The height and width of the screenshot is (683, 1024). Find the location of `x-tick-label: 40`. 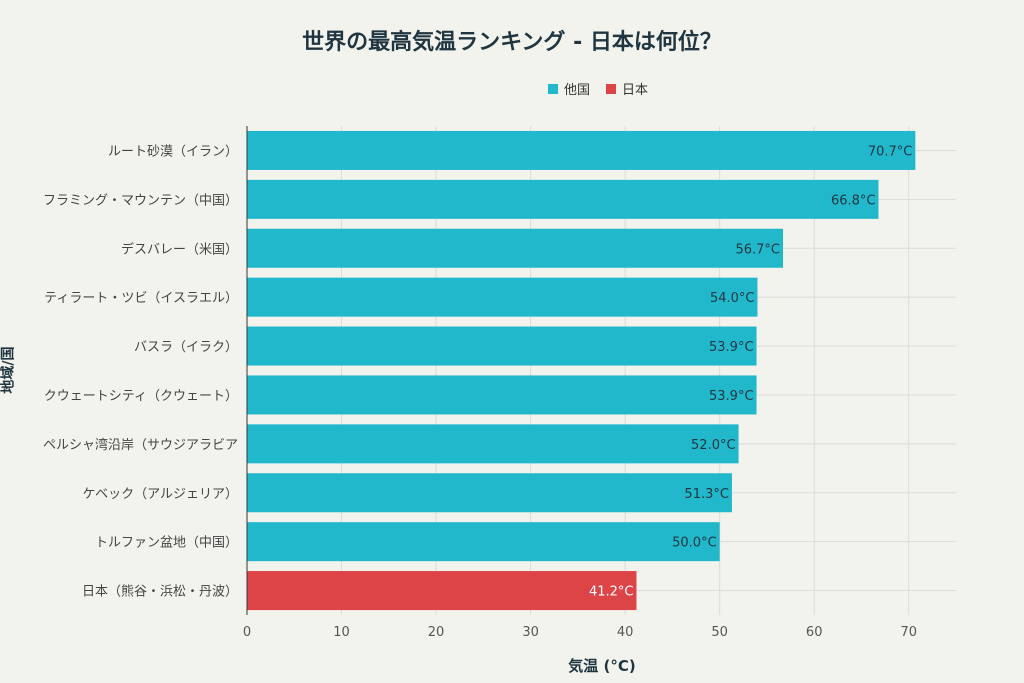

x-tick-label: 40 is located at coordinates (625, 632).